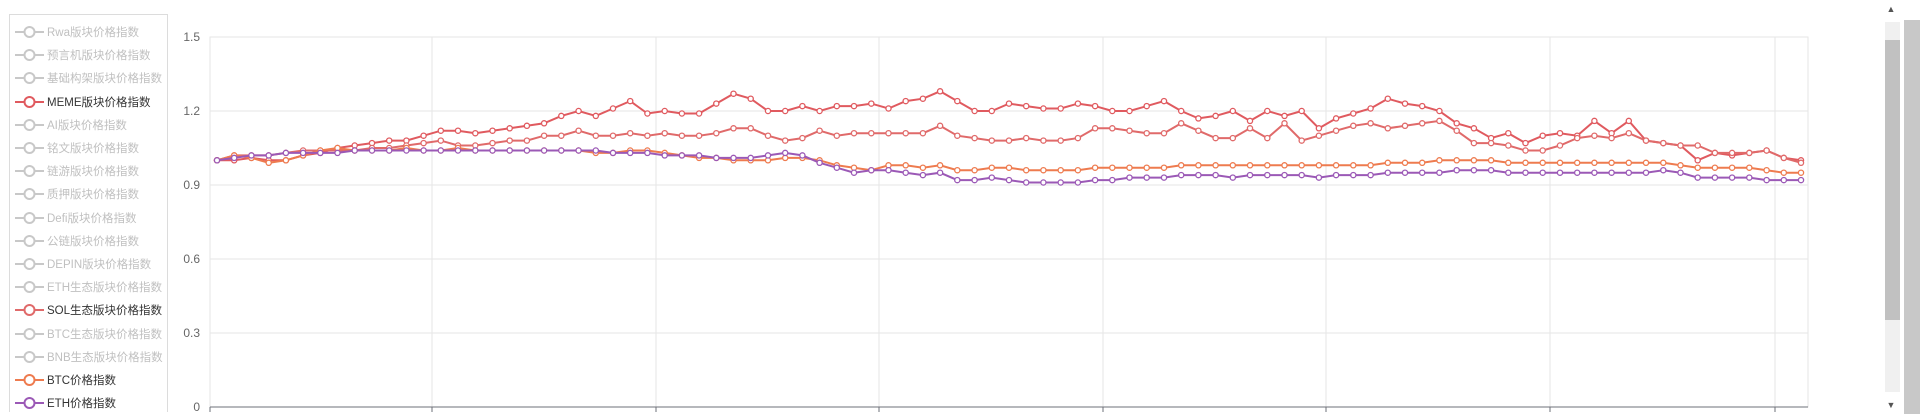 The image size is (1920, 414). I want to click on legend-label: MEME版块价格指数, so click(99, 102).